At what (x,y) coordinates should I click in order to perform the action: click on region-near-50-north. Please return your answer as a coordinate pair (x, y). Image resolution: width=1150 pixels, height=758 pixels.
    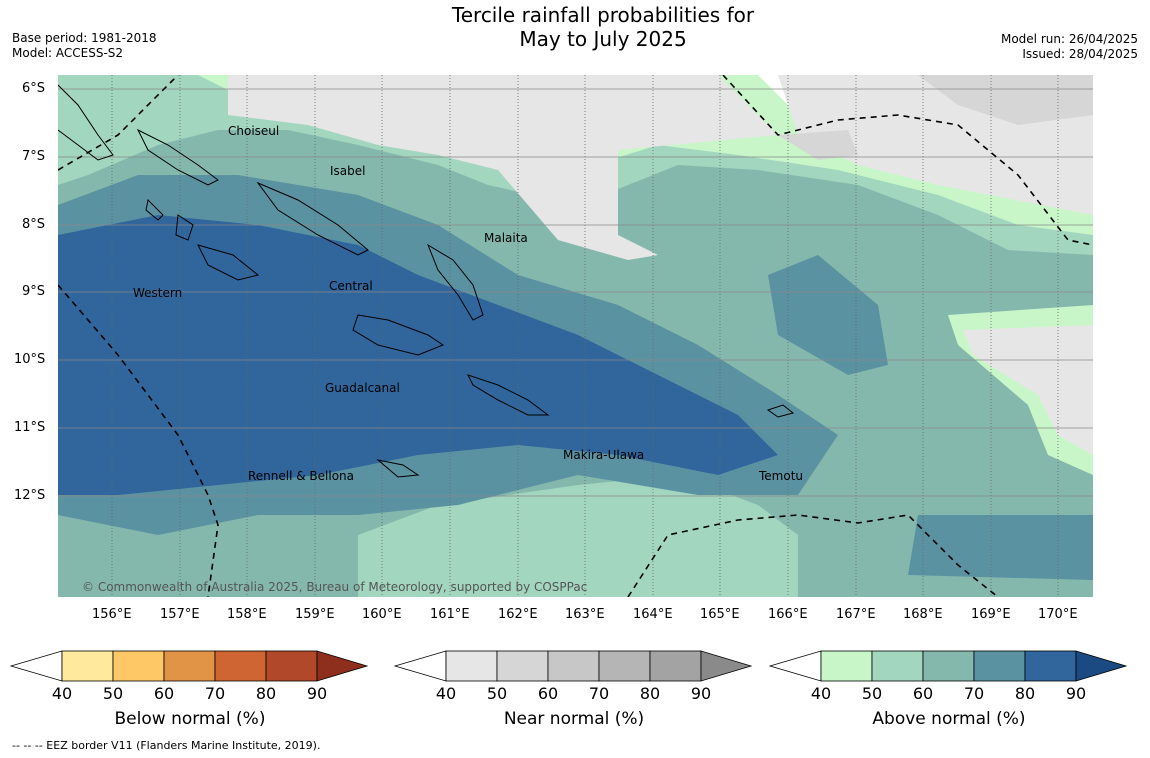
    Looking at the image, I should click on (503, 167).